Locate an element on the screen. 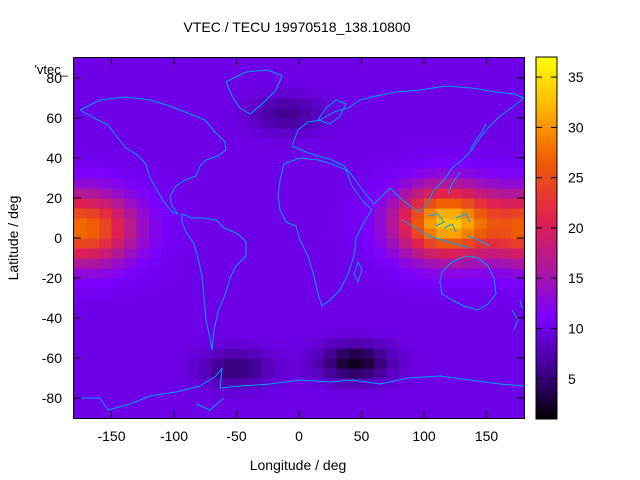 This screenshot has width=640, height=480. coast-south-america is located at coordinates (214, 282).